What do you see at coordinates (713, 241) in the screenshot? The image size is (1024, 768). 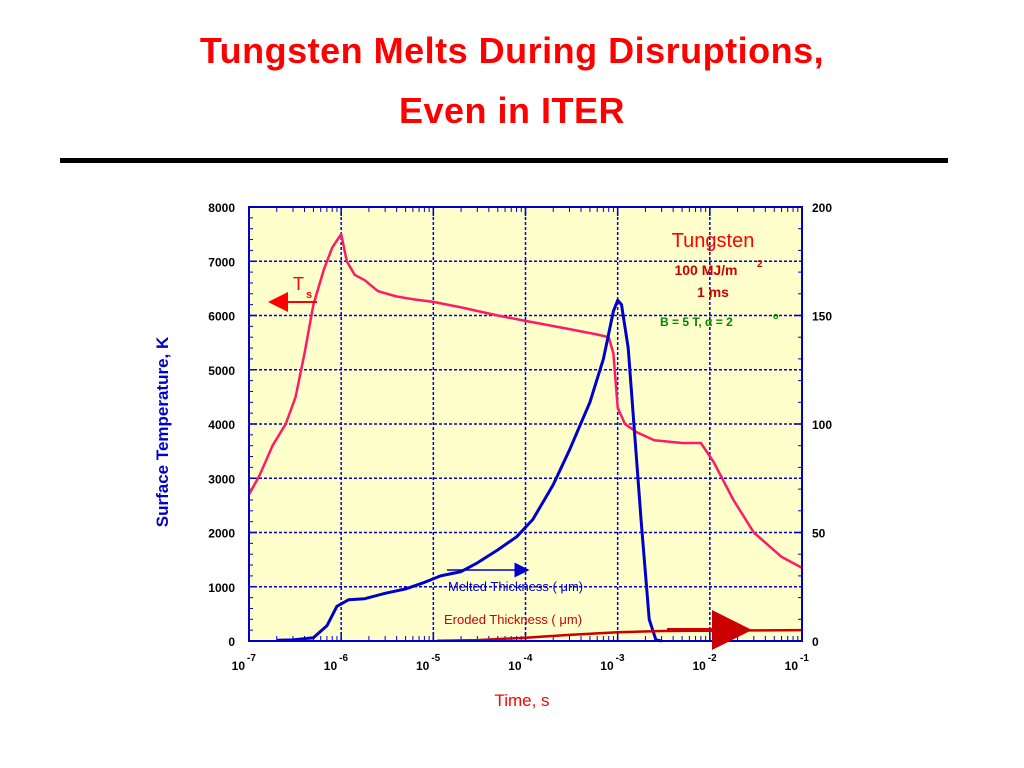 I see `material-label: Tungsten` at bounding box center [713, 241].